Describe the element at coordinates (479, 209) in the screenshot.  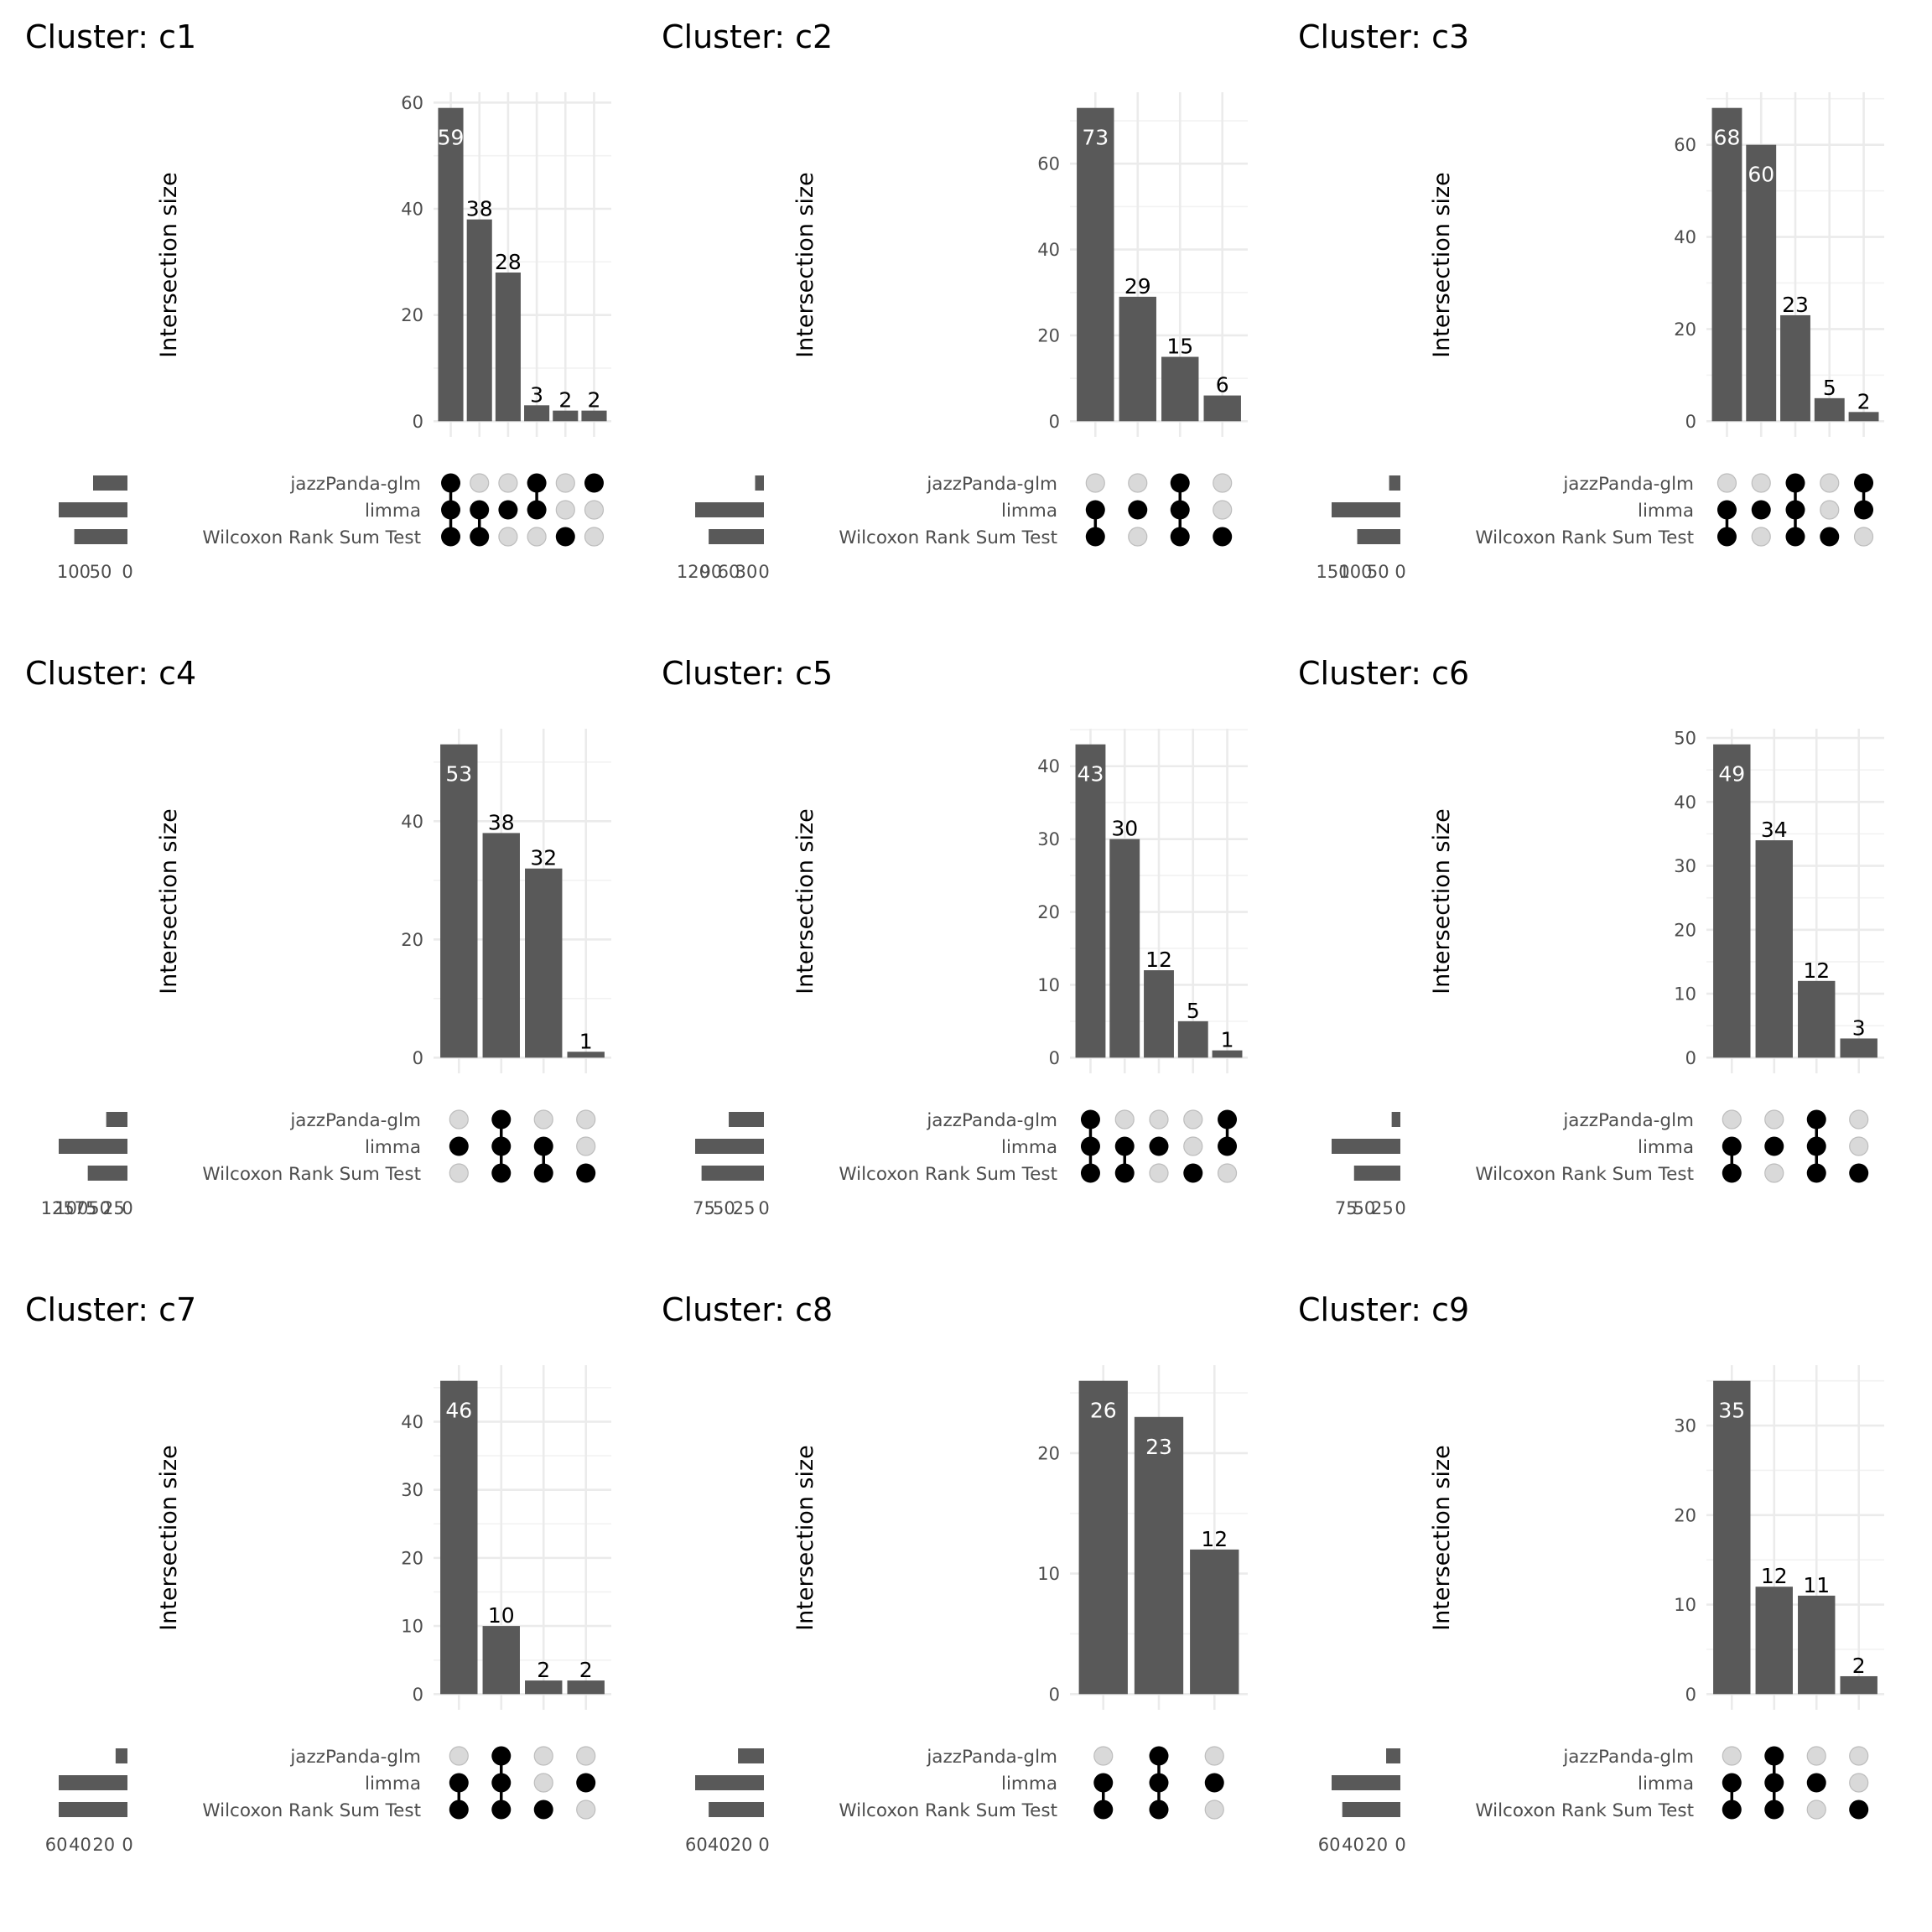
I see `bar-value-label: 38` at that location.